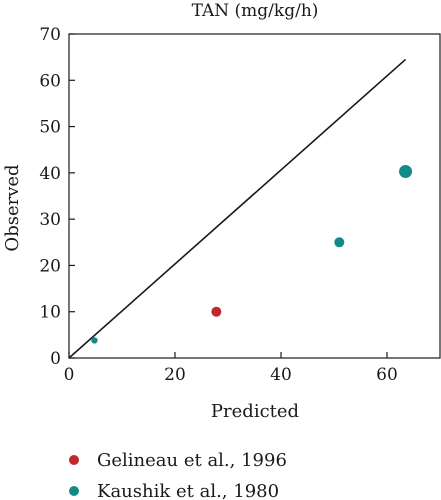 Image resolution: width=441 pixels, height=500 pixels. I want to click on x-tick-label: 40, so click(281, 375).